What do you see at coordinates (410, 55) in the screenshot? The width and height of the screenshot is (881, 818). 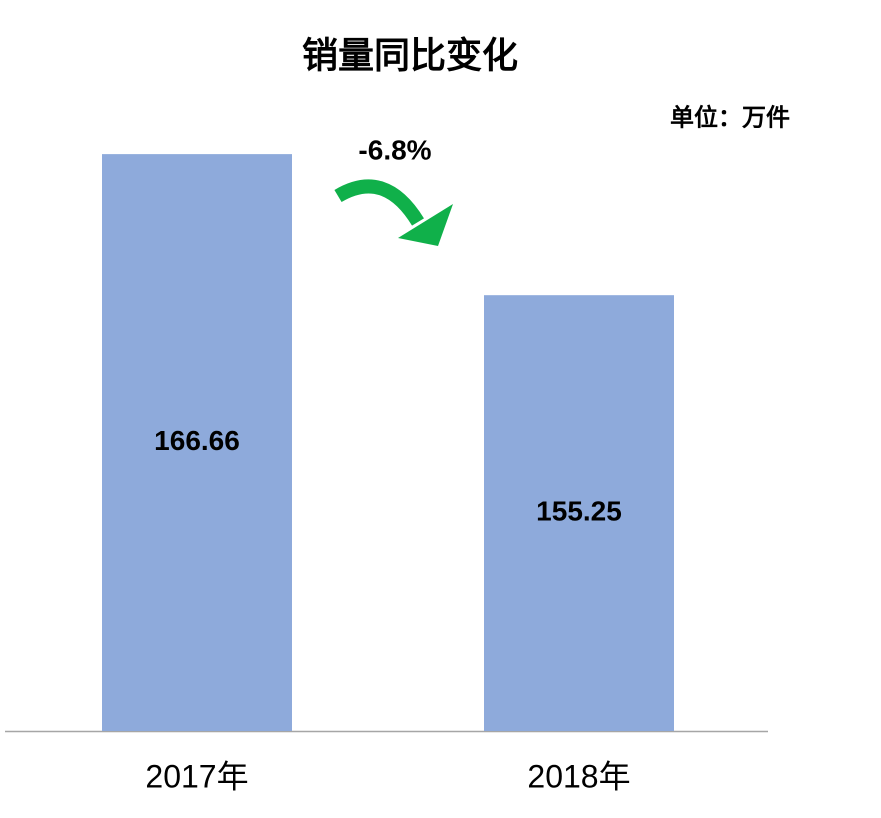 I see `chart-title: 销量同比变化` at bounding box center [410, 55].